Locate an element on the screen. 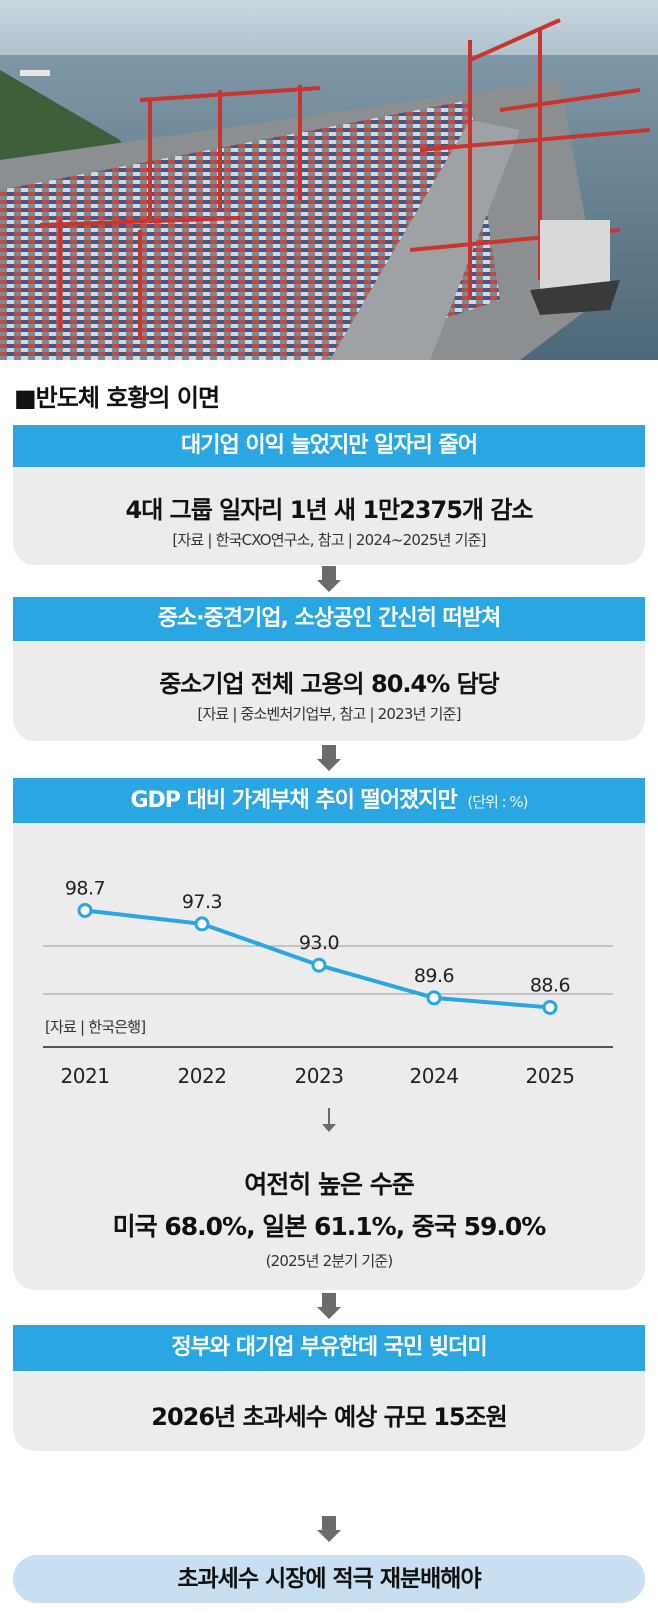  data-label: 97.3 is located at coordinates (202, 902).